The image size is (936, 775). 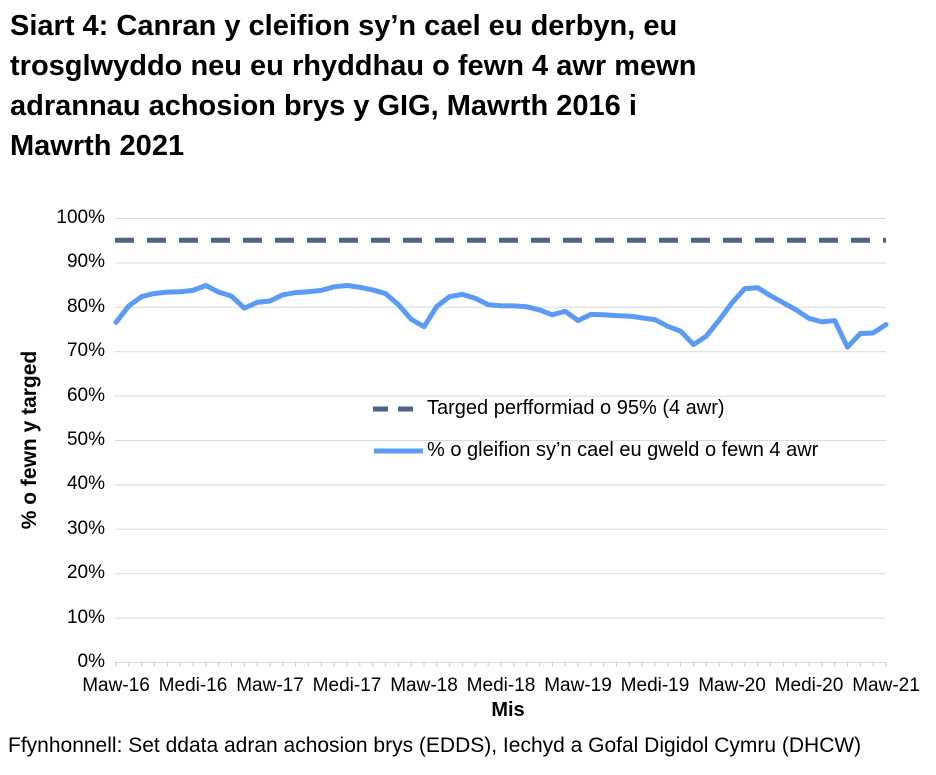 I want to click on y-tick-label: 40%, so click(x=85, y=484).